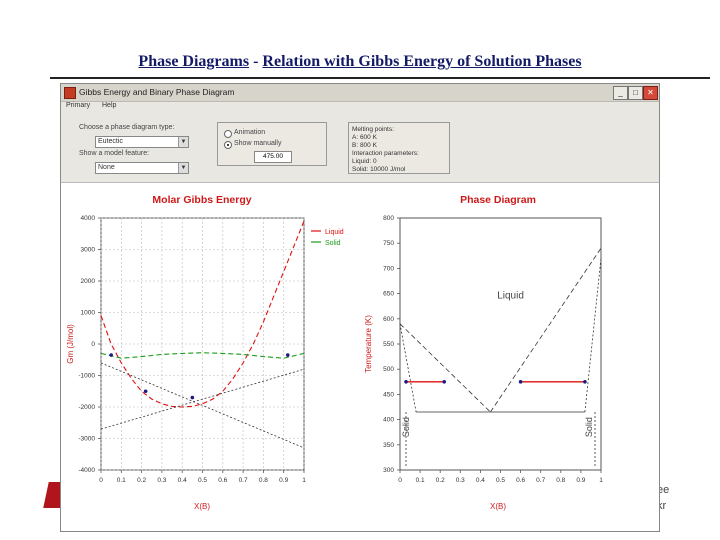 This screenshot has height=540, width=720. What do you see at coordinates (388, 470) in the screenshot?
I see `y-tick-label: 300` at bounding box center [388, 470].